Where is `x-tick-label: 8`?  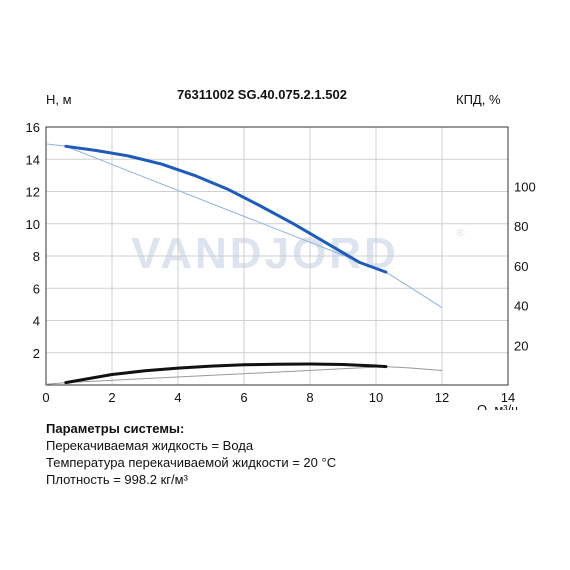 x-tick-label: 8 is located at coordinates (309, 397).